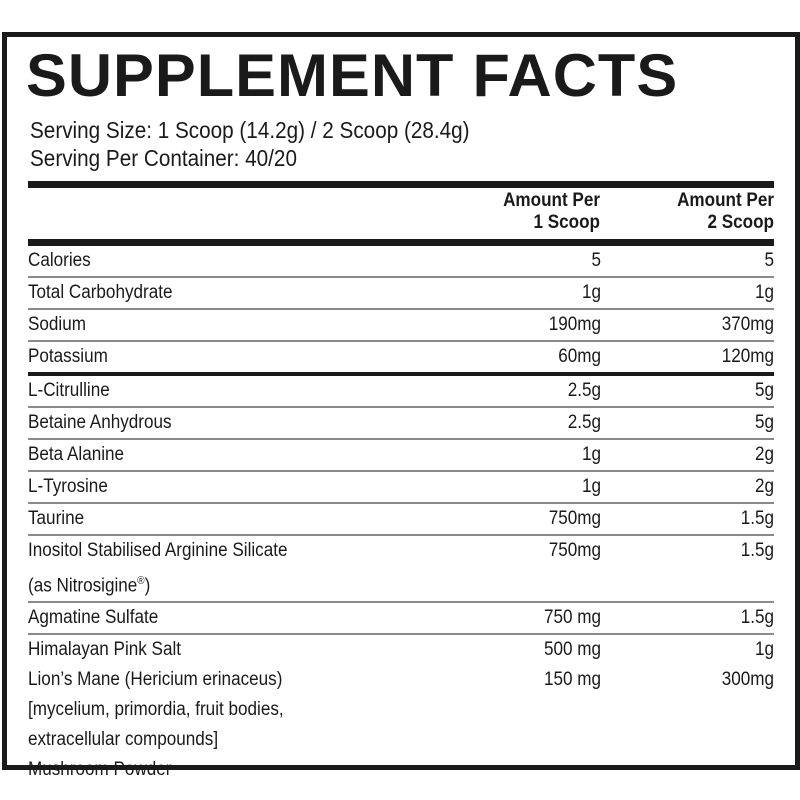 This screenshot has height=800, width=800. I want to click on amount-per-2-scoop: 370mg, so click(747, 324).